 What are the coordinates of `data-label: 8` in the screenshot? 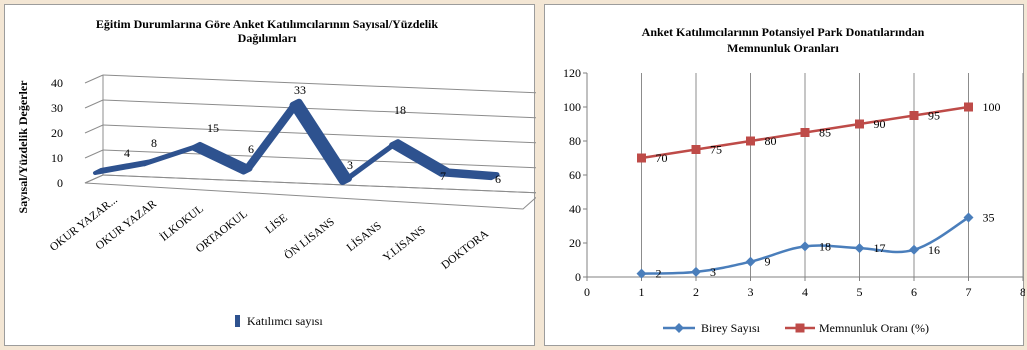 It's located at (154, 143).